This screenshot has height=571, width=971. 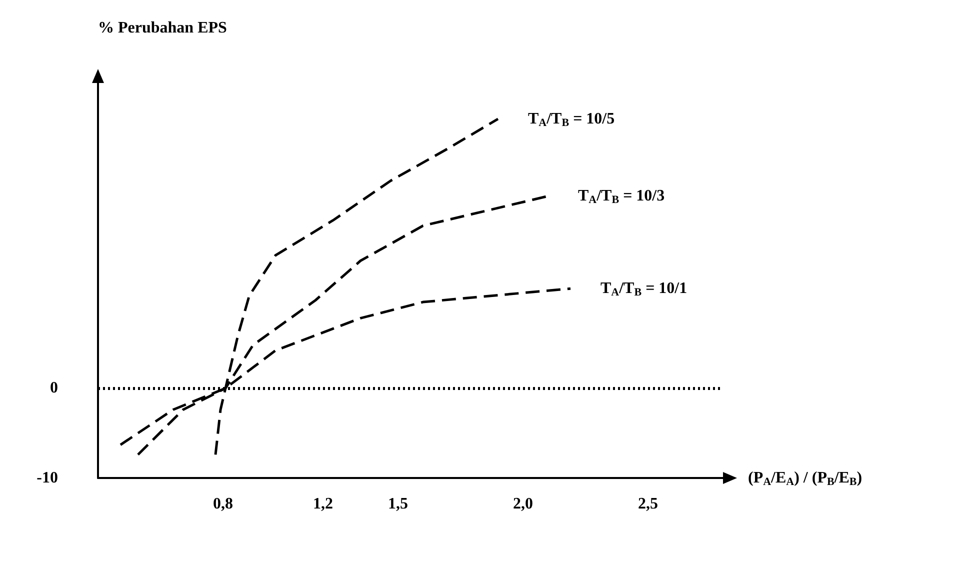 I want to click on y-tick-label: 0, so click(x=54, y=388).